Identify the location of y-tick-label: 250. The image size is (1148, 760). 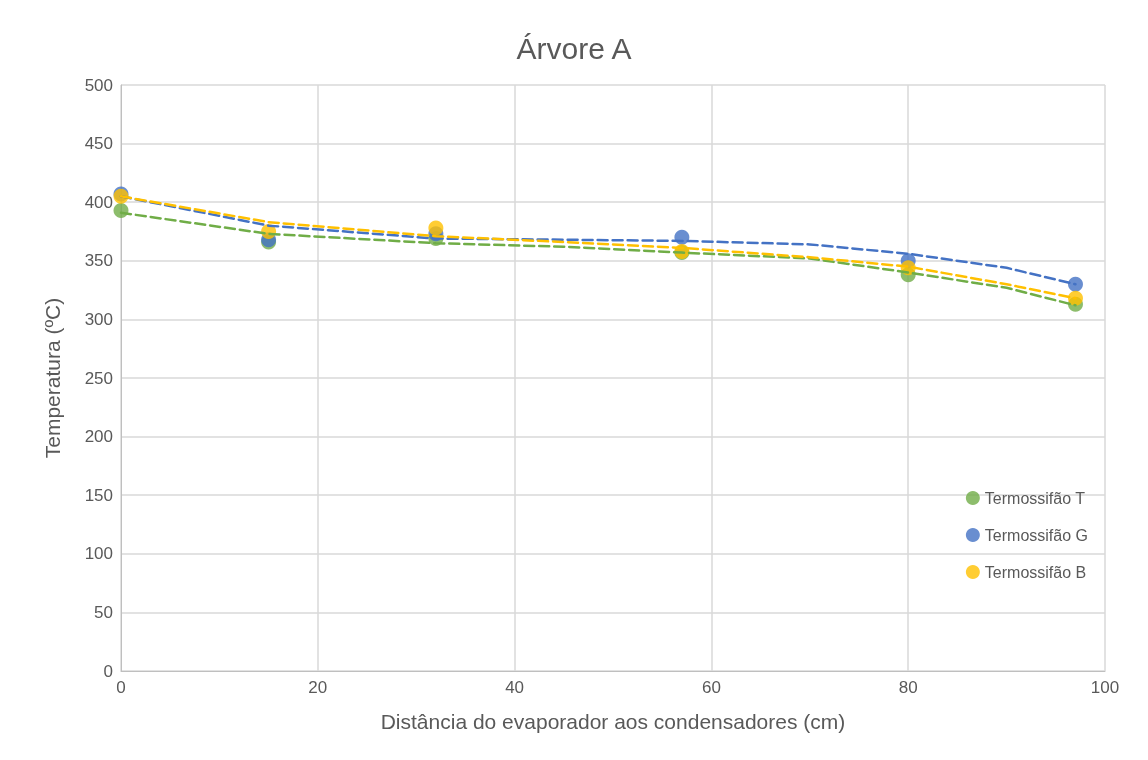
(98, 378).